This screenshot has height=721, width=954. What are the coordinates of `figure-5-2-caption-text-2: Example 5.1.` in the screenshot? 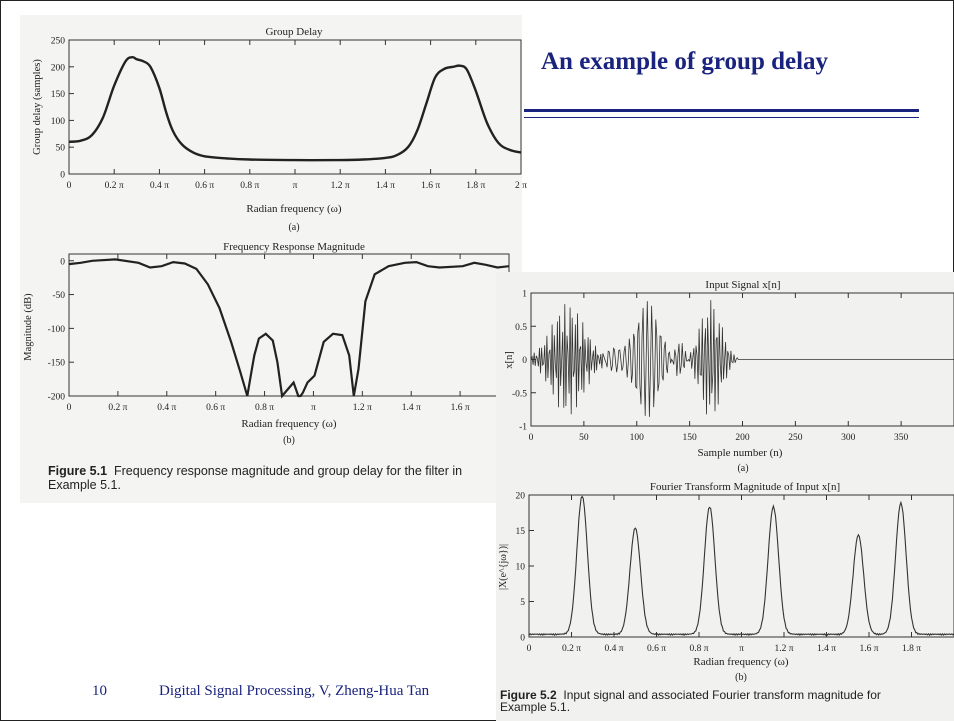 It's located at (535, 707).